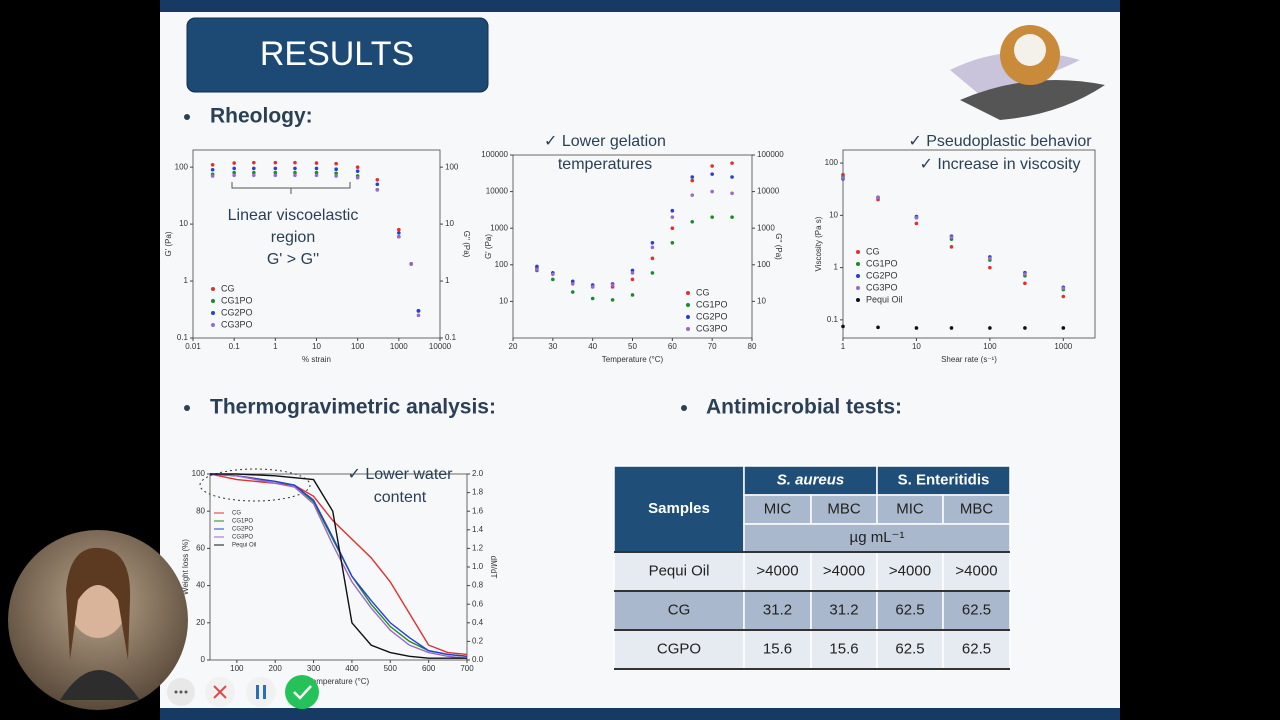 This screenshot has width=1280, height=720. Describe the element at coordinates (400, 497) in the screenshot. I see `annotation: content` at that location.